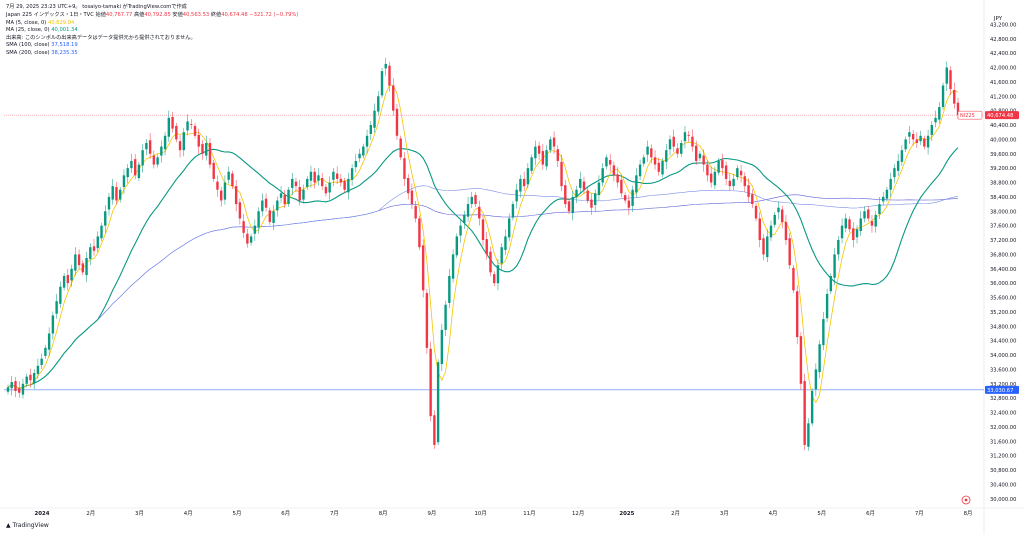 This screenshot has width=1024, height=534. I want to click on price-label-box, so click(1002, 115).